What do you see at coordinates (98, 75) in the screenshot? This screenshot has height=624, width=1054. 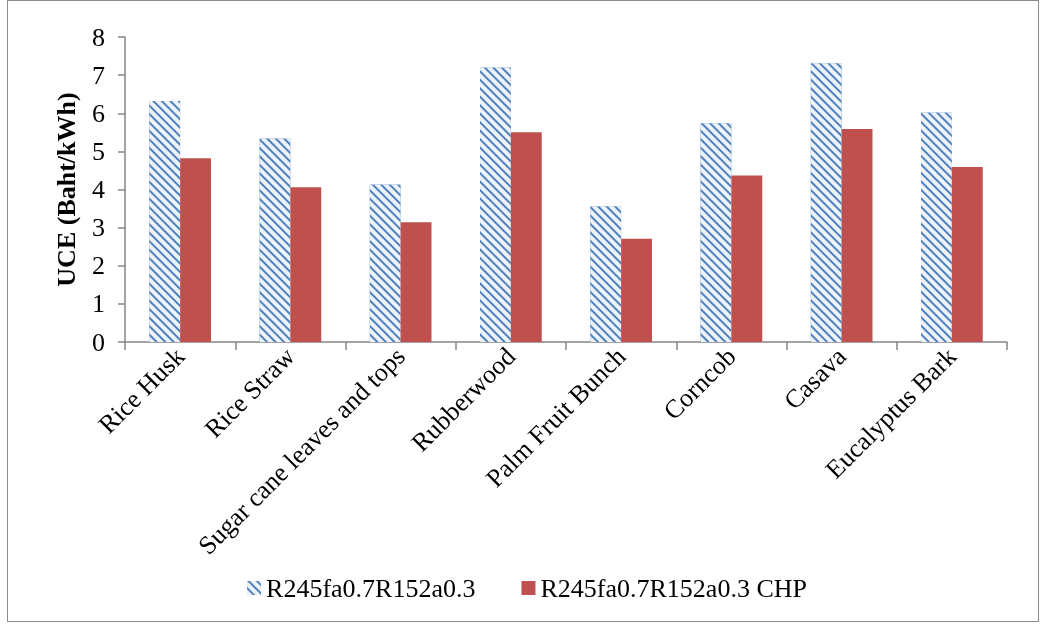 I see `y-tick-label: 7` at bounding box center [98, 75].